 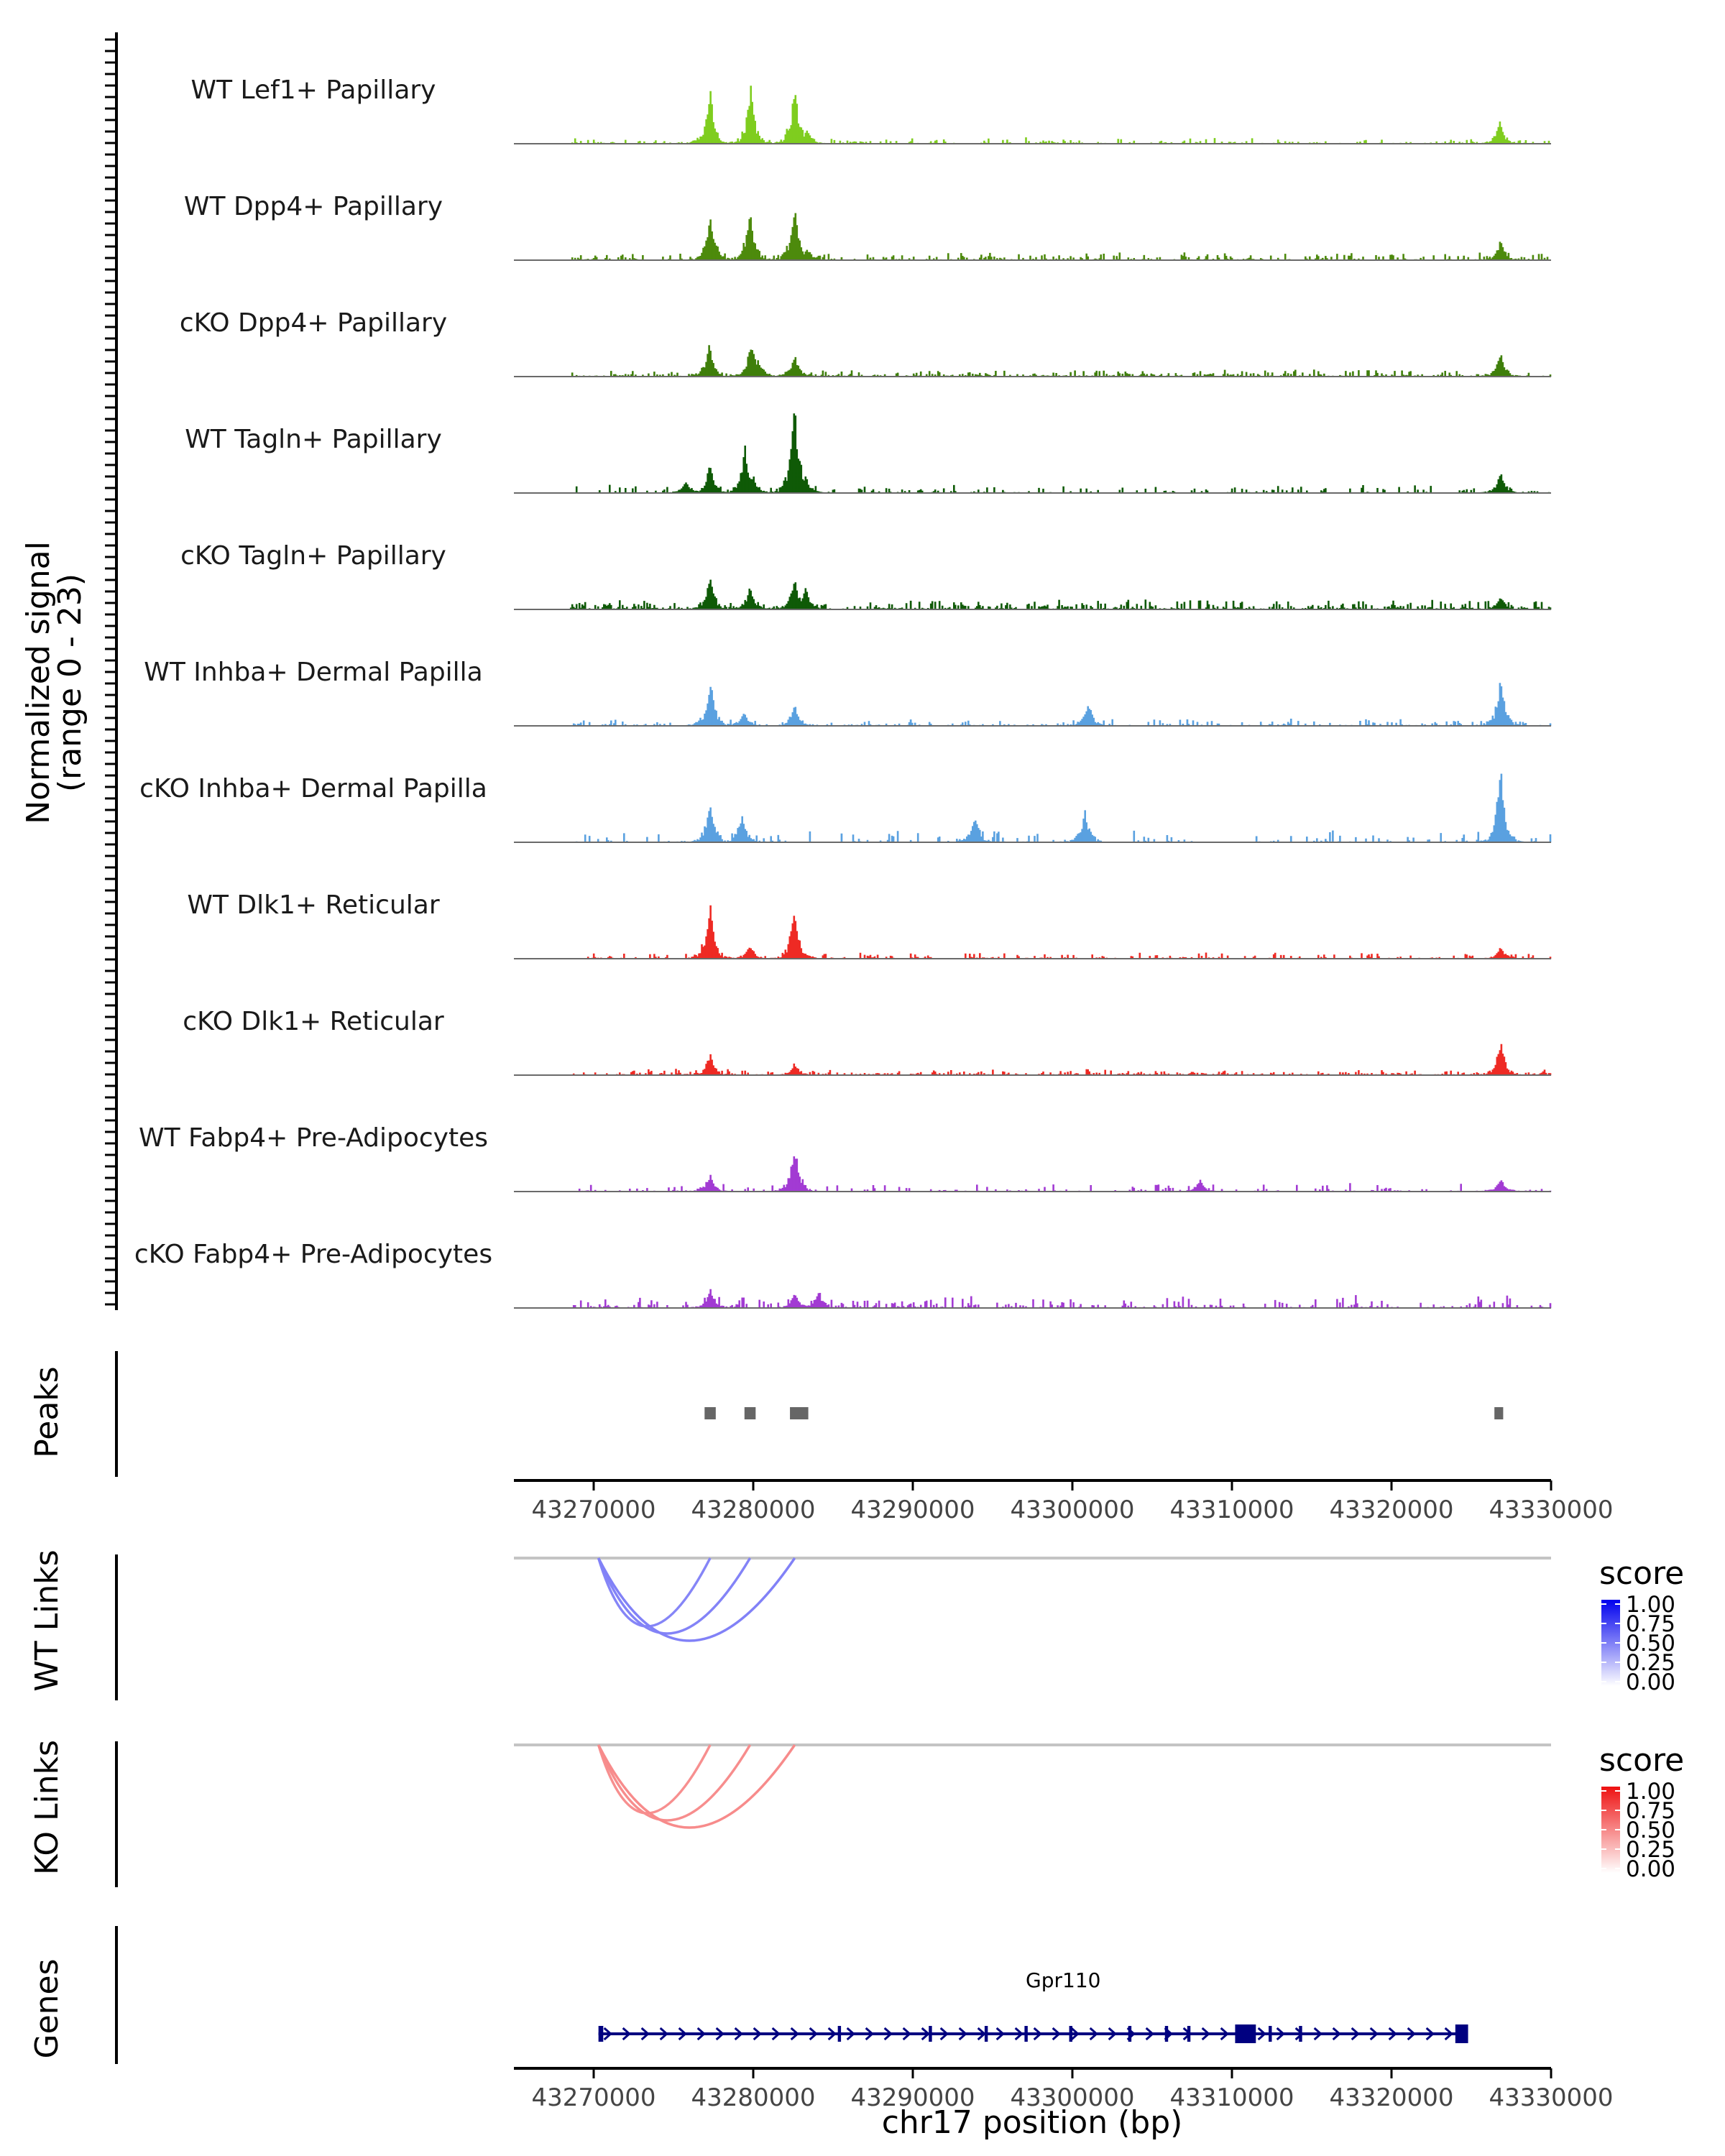 I want to click on legend-tick-label: 0.50, so click(x=1650, y=1831).